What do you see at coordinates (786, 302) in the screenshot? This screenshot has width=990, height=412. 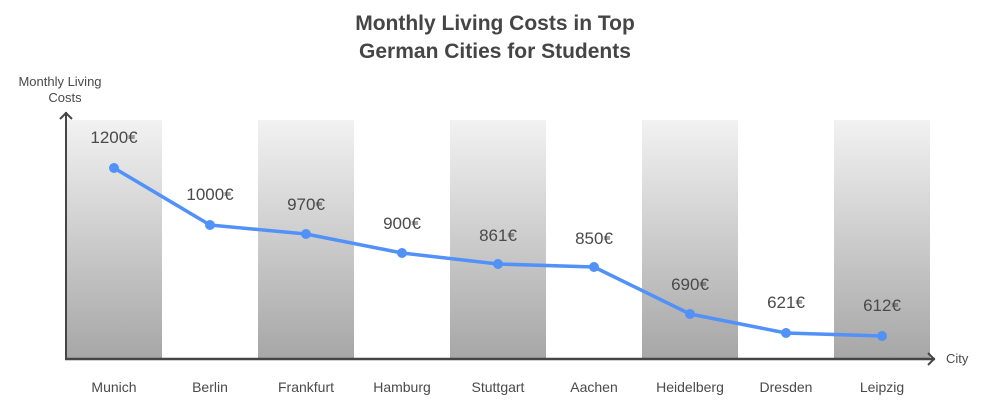 I see `data-label-dresden: 621€` at bounding box center [786, 302].